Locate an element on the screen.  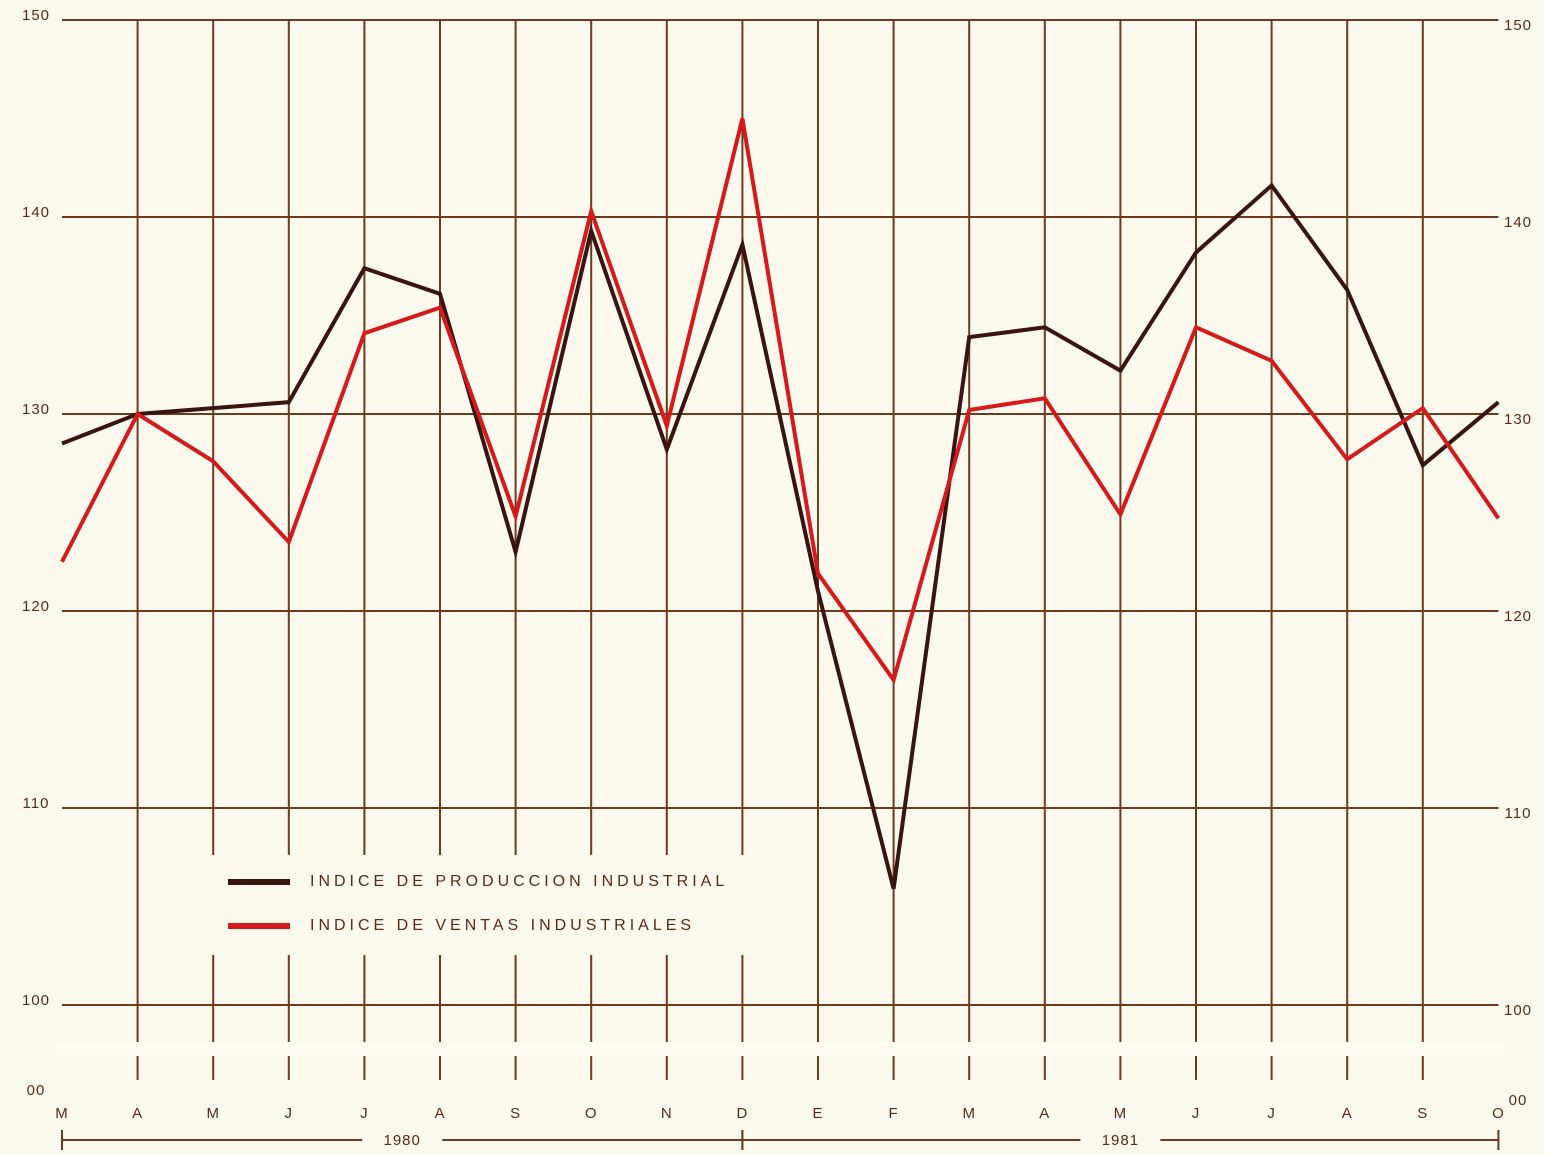
y-tick-label: 150 is located at coordinates (36, 15).